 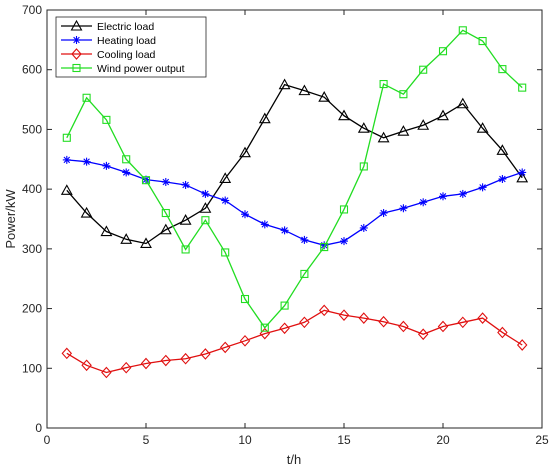 I want to click on legend-square-marker, so click(x=76, y=68).